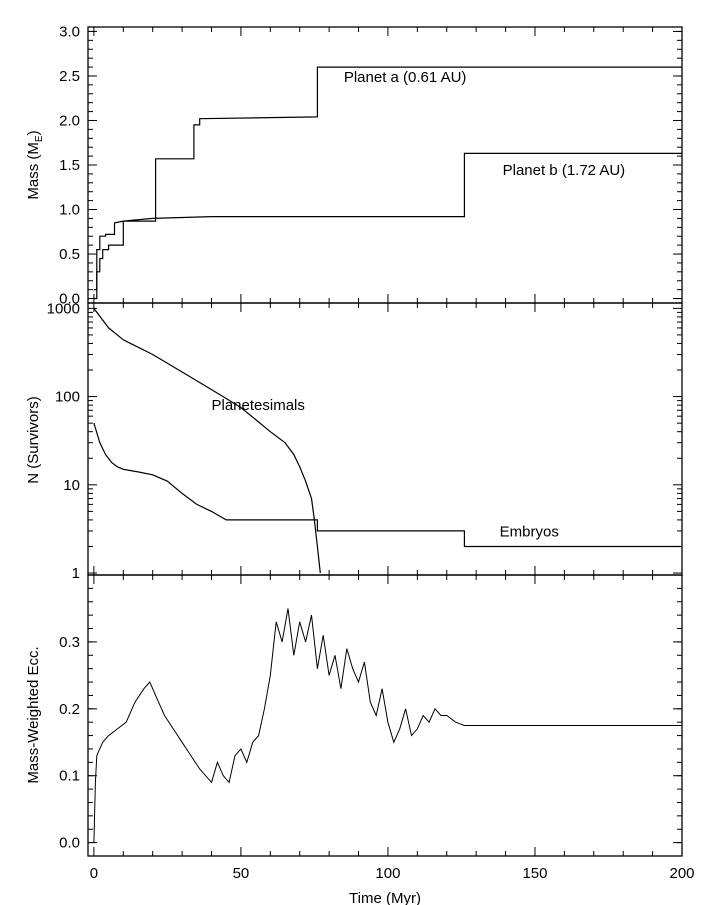  Describe the element at coordinates (387, 226) in the screenshot. I see `series-planet-b-1-72-au-line` at that location.